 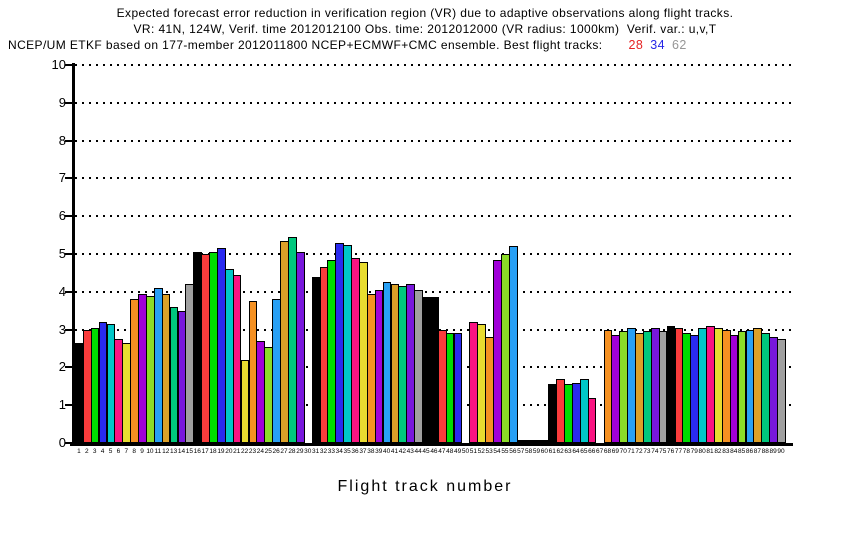 What do you see at coordinates (615, 451) in the screenshot?
I see `x-tick-label: 69` at bounding box center [615, 451].